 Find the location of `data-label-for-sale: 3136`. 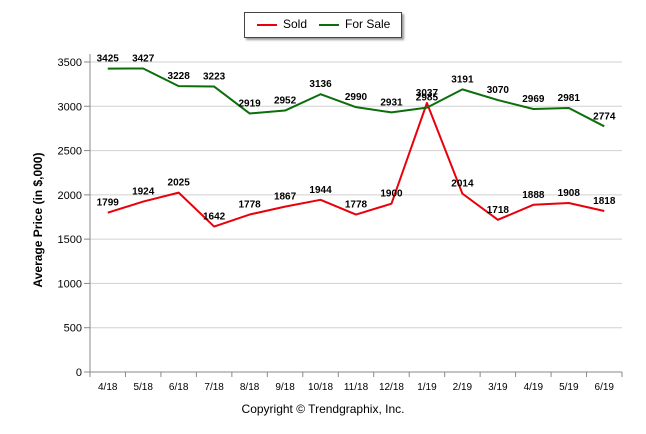

data-label-for-sale: 3136 is located at coordinates (320, 84).